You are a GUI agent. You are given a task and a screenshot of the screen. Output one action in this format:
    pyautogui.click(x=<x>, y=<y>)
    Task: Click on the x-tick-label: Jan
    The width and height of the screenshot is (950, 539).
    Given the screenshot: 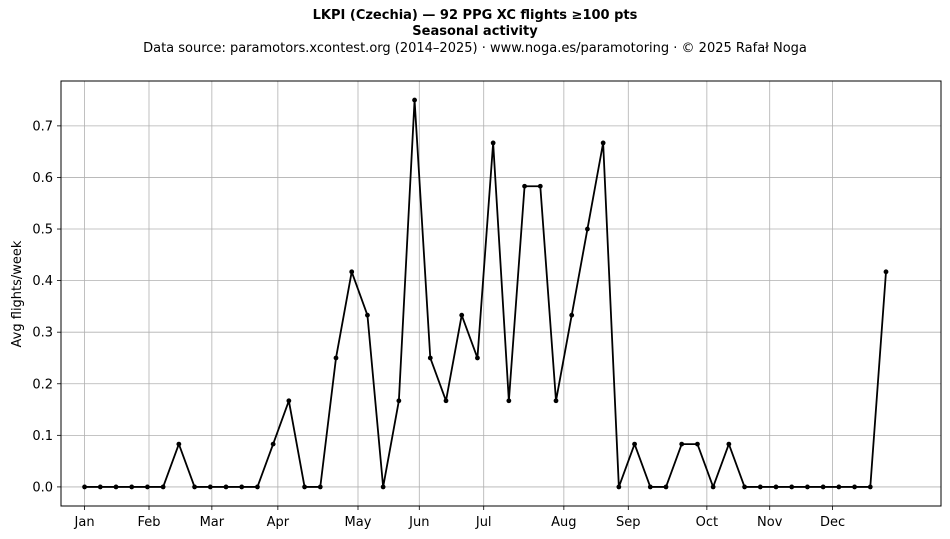 What is the action you would take?
    pyautogui.click(x=84, y=522)
    